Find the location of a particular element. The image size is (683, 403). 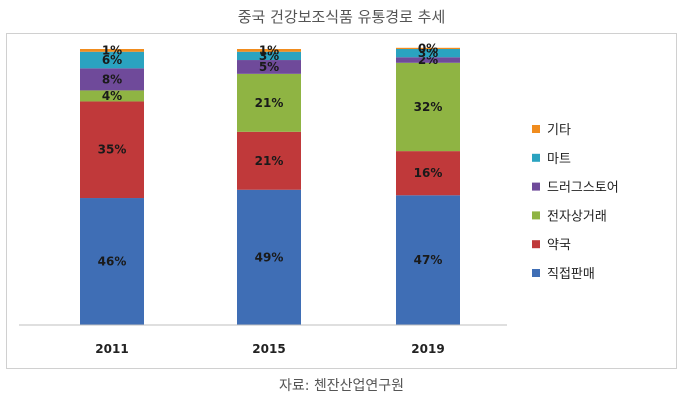

data-label: 46% is located at coordinates (112, 262).